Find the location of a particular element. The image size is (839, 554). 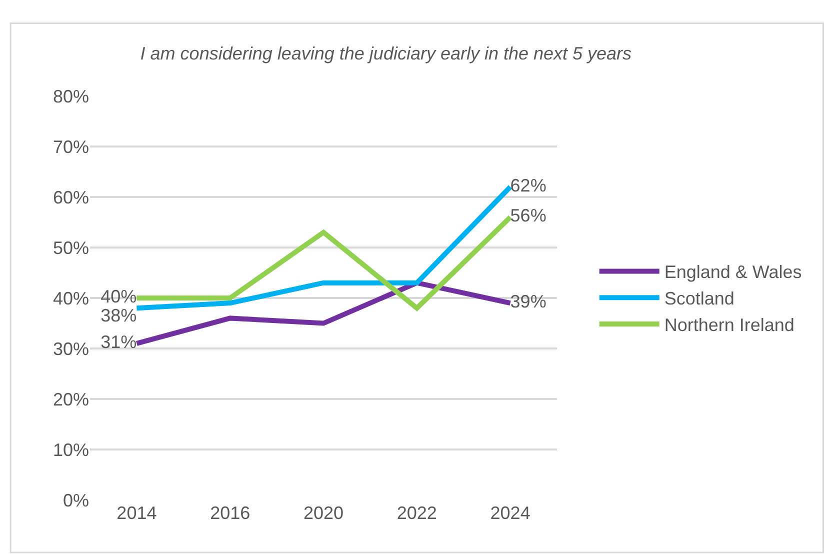

y-tick-label: 50% is located at coordinates (70, 248).